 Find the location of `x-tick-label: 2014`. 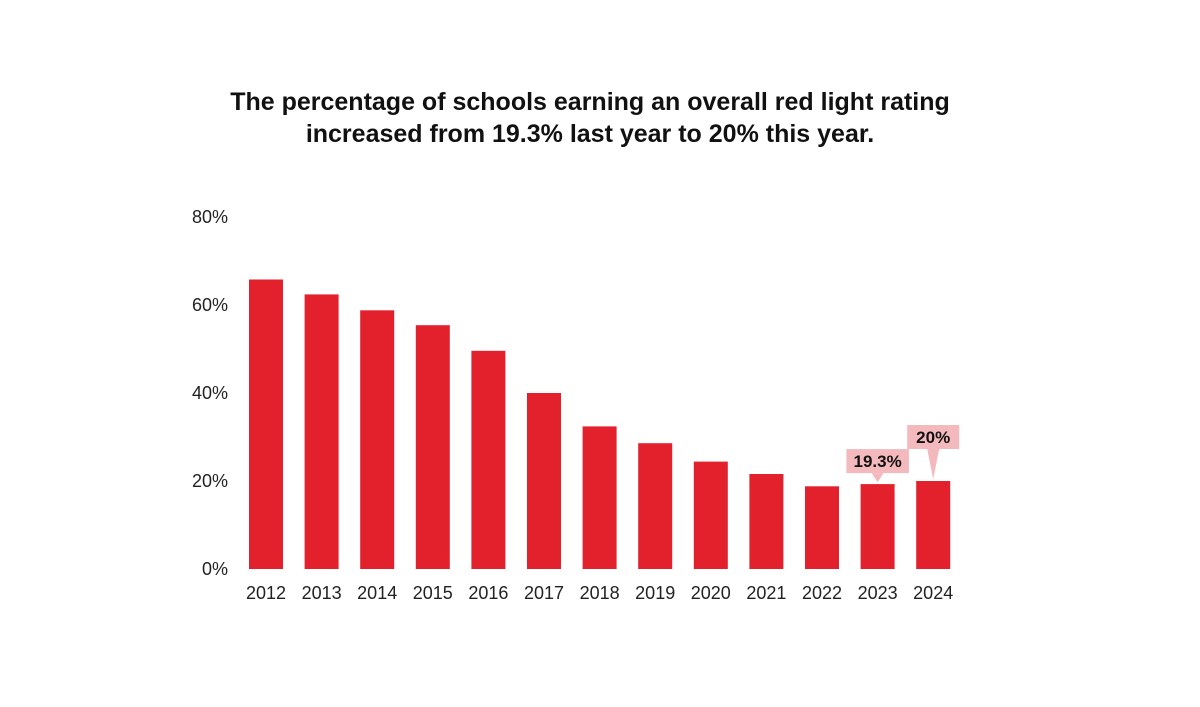

x-tick-label: 2014 is located at coordinates (377, 593).